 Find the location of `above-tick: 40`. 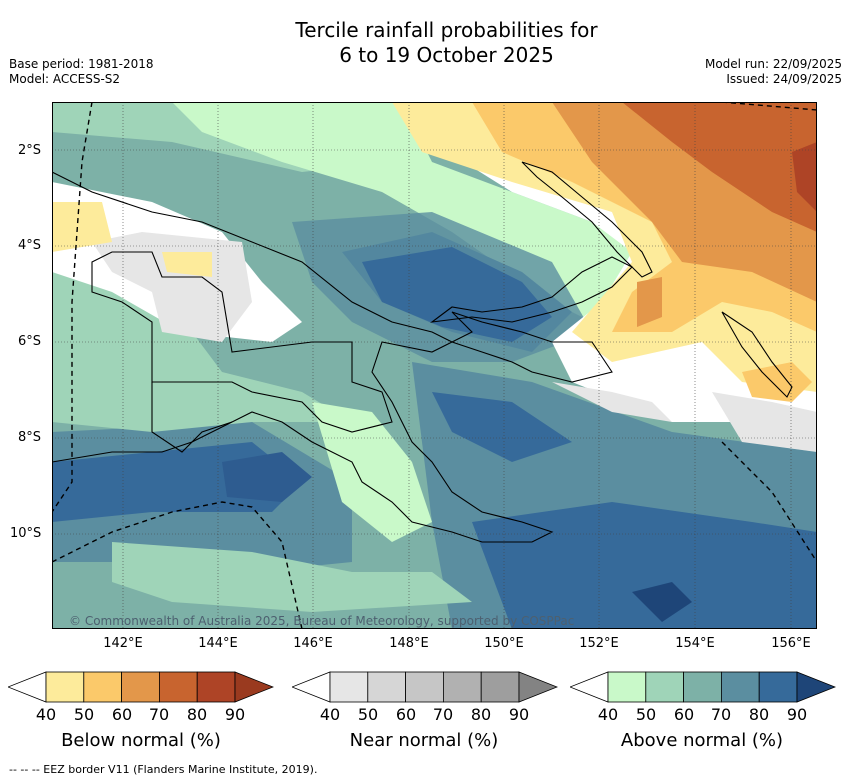

above-tick: 40 is located at coordinates (608, 714).